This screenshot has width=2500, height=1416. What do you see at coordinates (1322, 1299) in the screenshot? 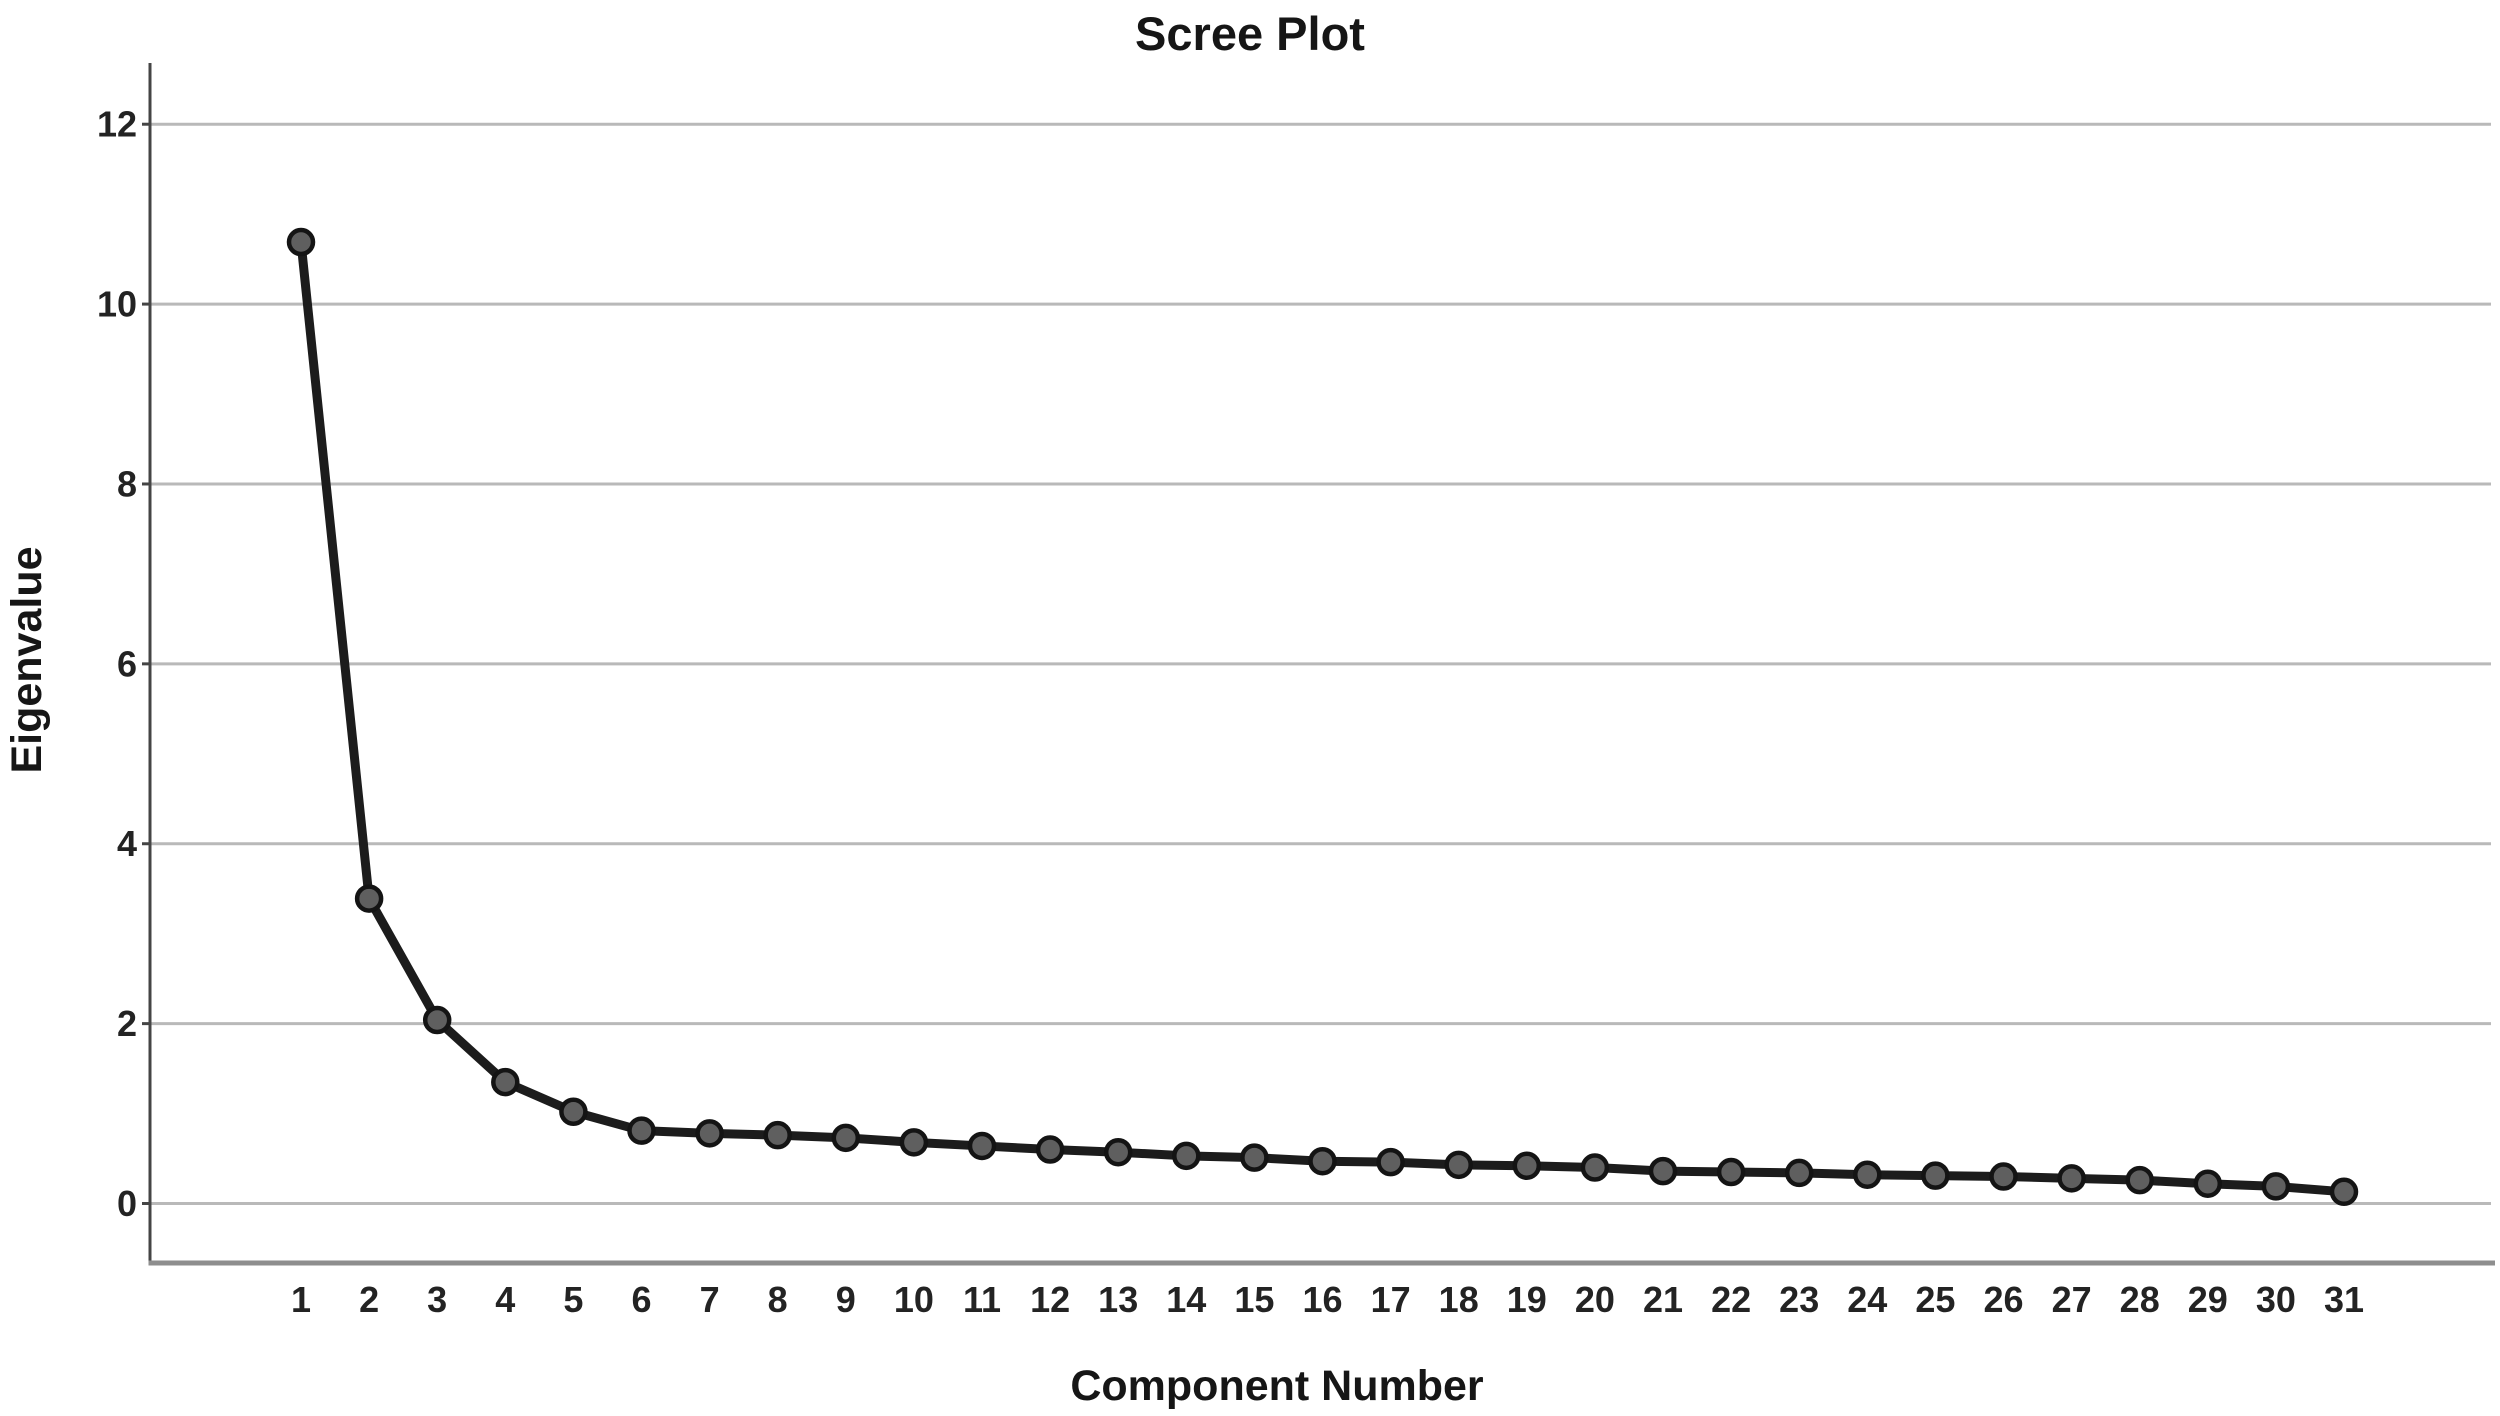
I see `x-tick-label: 16` at bounding box center [1322, 1299].